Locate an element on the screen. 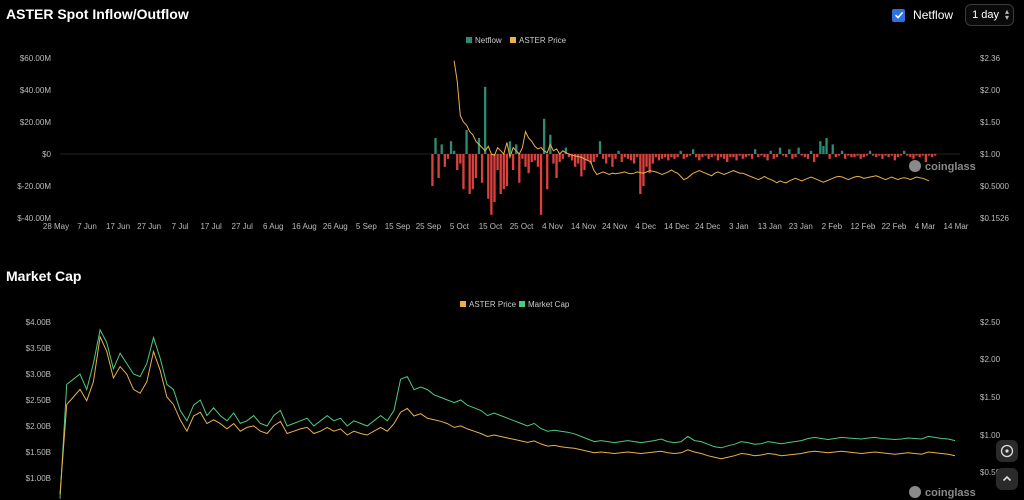 This screenshot has height=500, width=1024. y-tick-right: $0.1526 is located at coordinates (994, 218).